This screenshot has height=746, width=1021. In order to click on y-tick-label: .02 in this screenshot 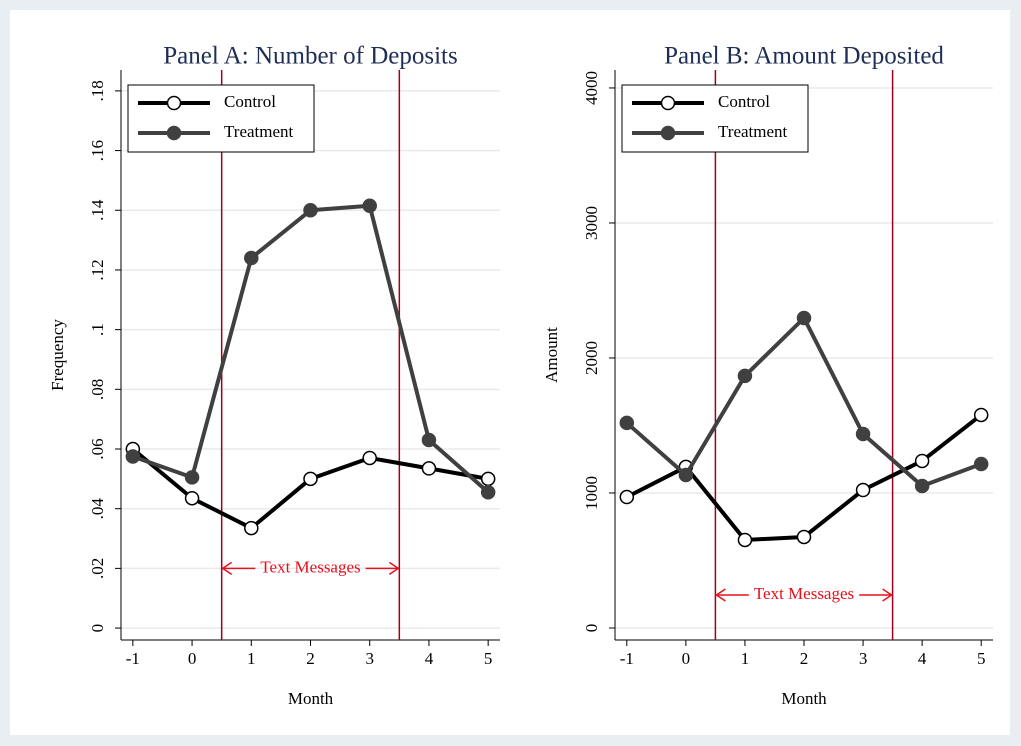, I will do `click(97, 568)`.